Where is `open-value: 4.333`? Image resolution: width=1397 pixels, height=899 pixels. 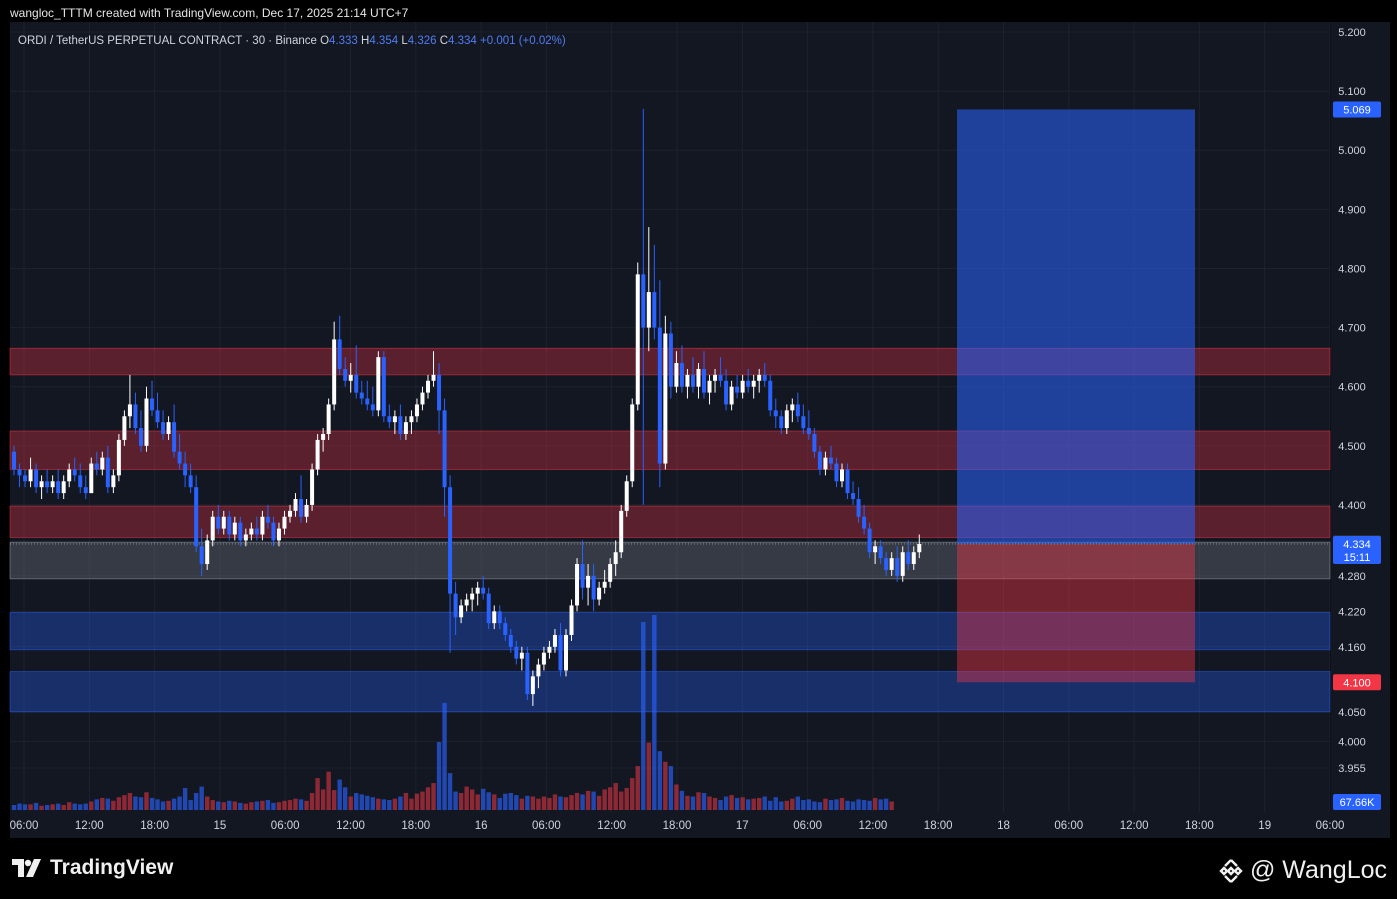 open-value: 4.333 is located at coordinates (343, 41).